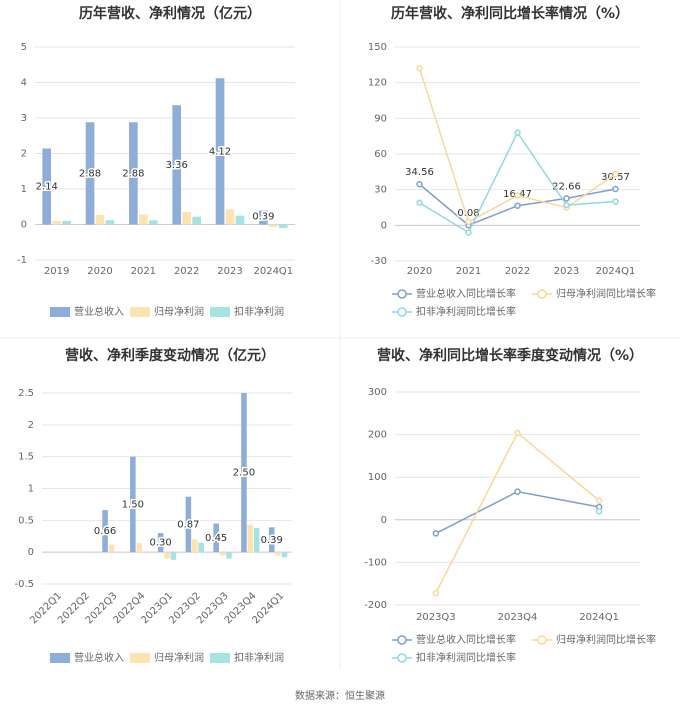  What do you see at coordinates (24, 47) in the screenshot?
I see `y-tick-label: 5` at bounding box center [24, 47].